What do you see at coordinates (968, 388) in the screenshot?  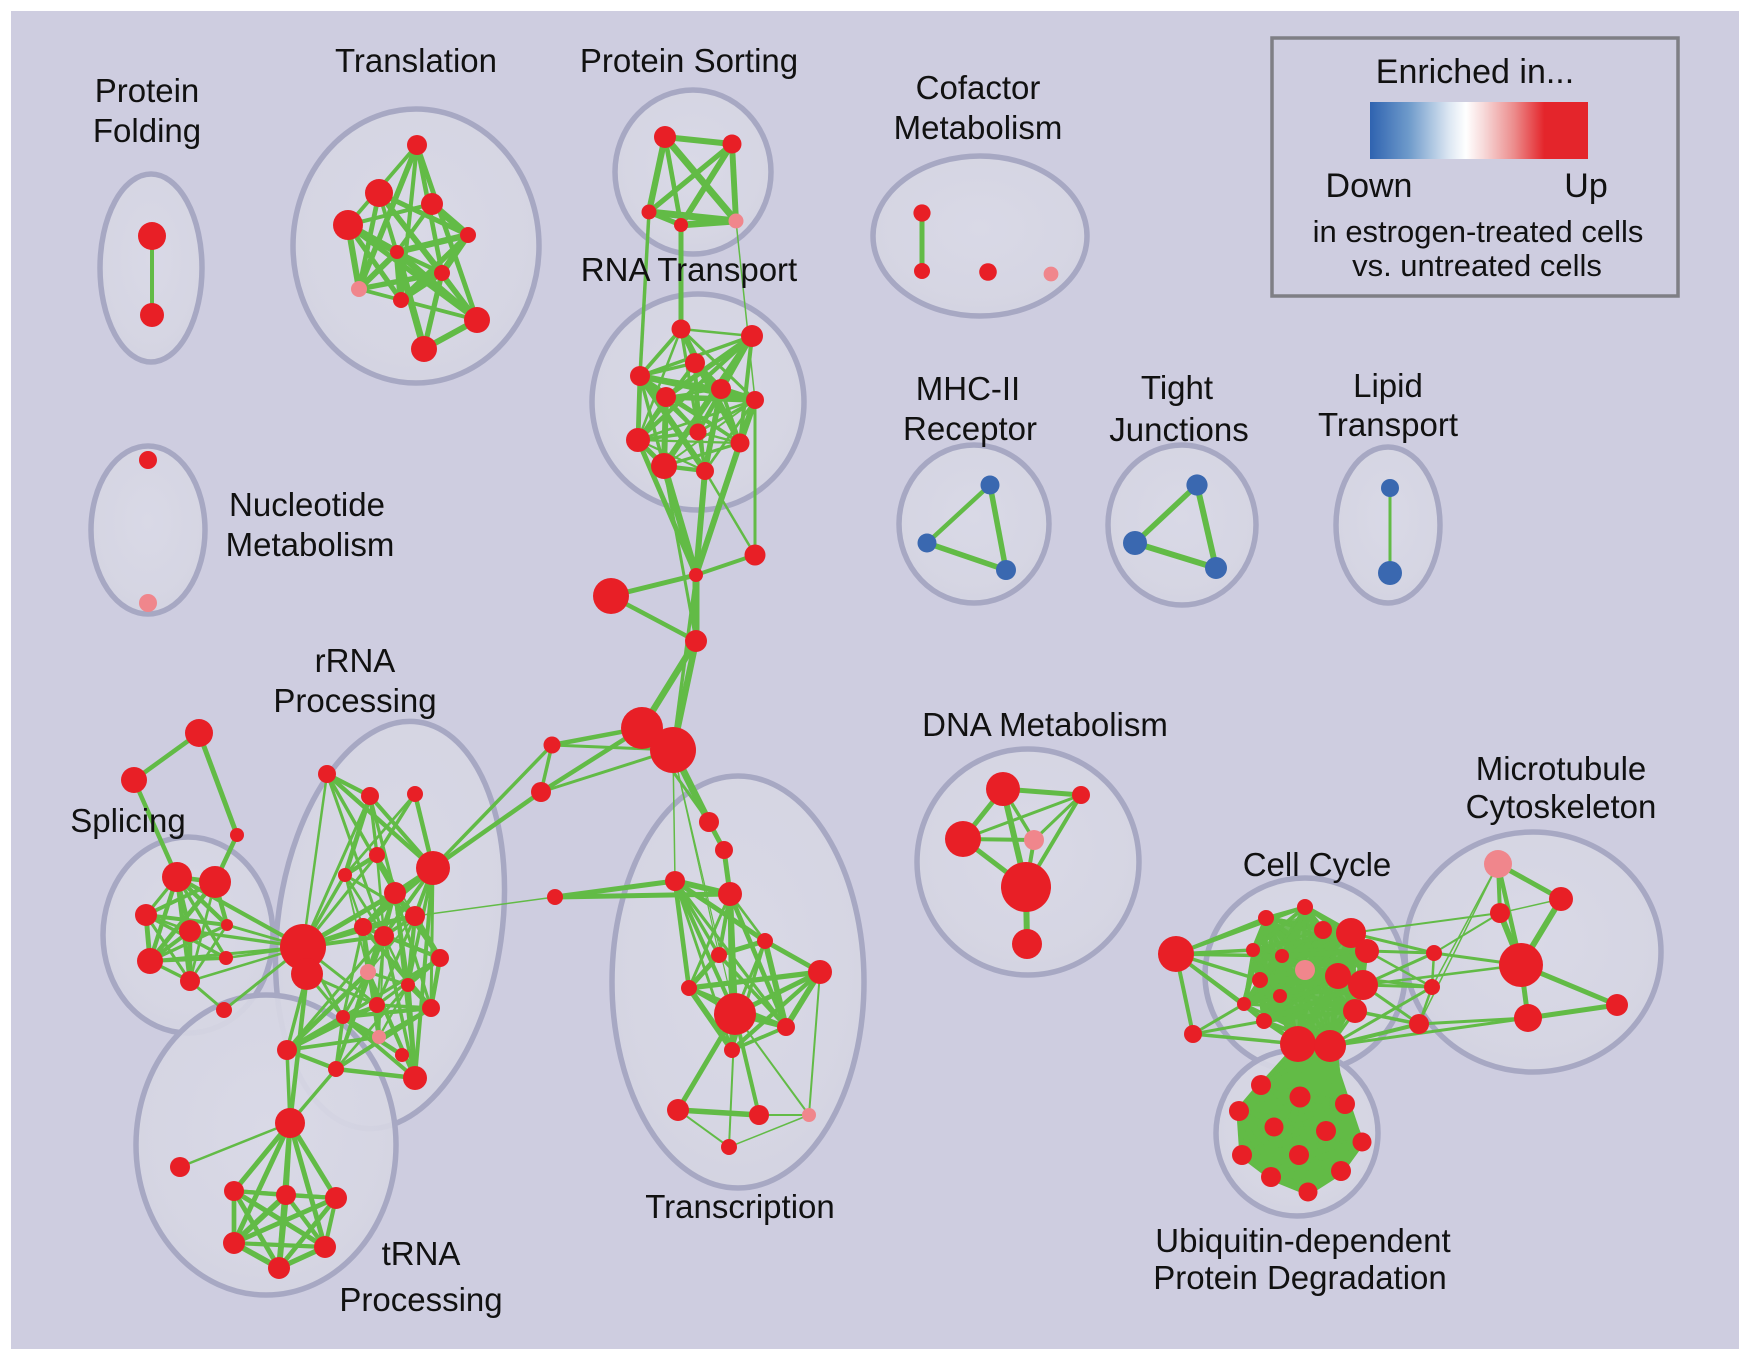 I see `svg-text: MHC-II` at bounding box center [968, 388].